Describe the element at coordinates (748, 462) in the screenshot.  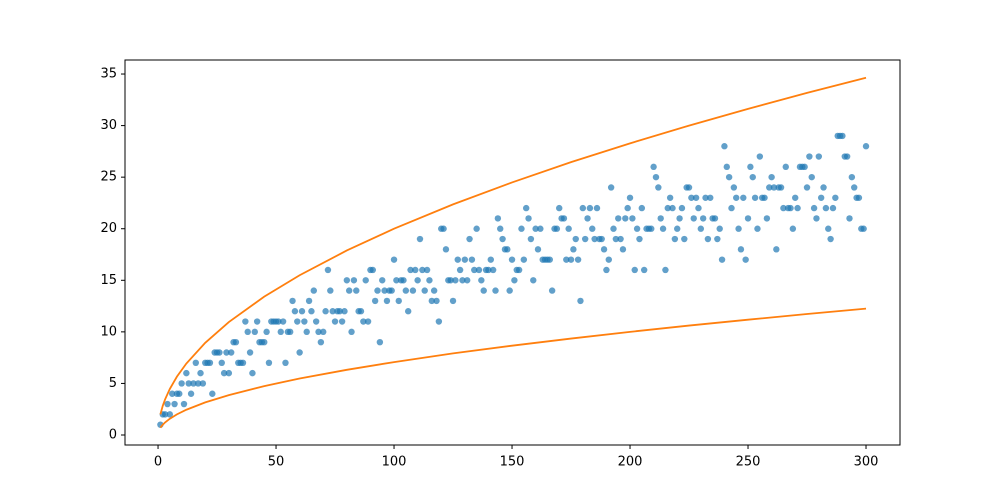
I see `x-tick-label: 250` at that location.